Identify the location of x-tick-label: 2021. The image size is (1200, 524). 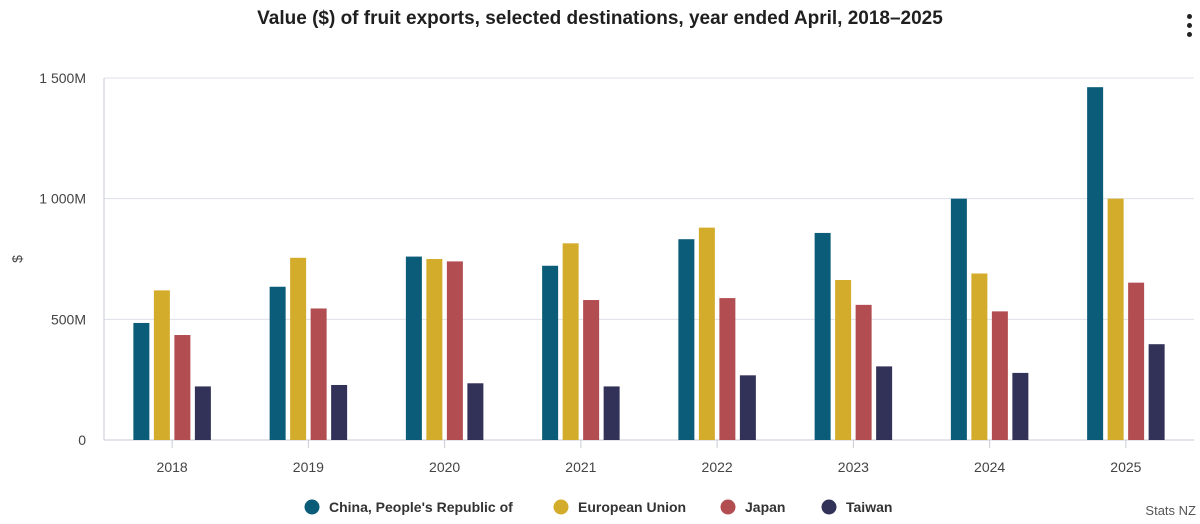
(580, 467).